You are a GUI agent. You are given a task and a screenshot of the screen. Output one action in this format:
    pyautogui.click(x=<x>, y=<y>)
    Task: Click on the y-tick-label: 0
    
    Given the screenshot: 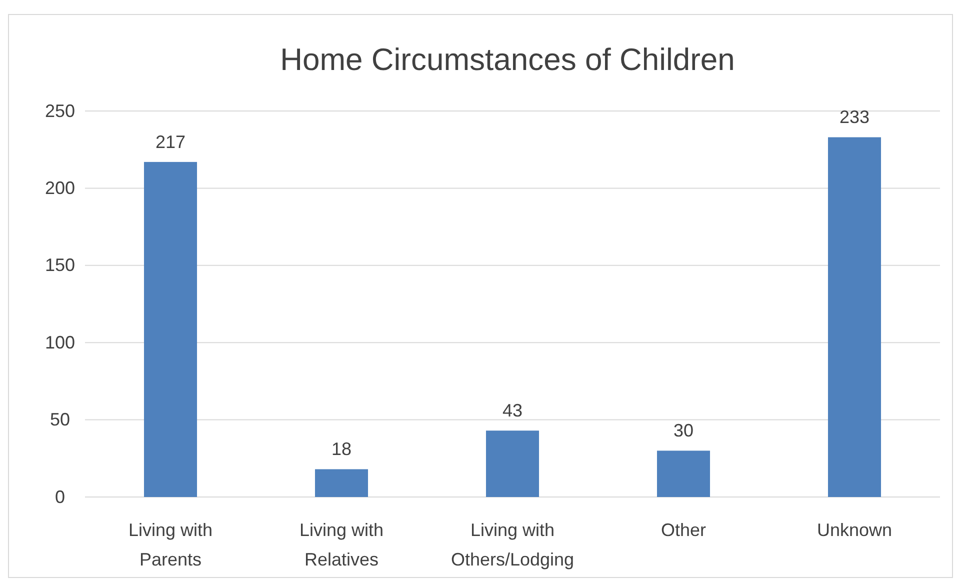 What is the action you would take?
    pyautogui.click(x=60, y=496)
    